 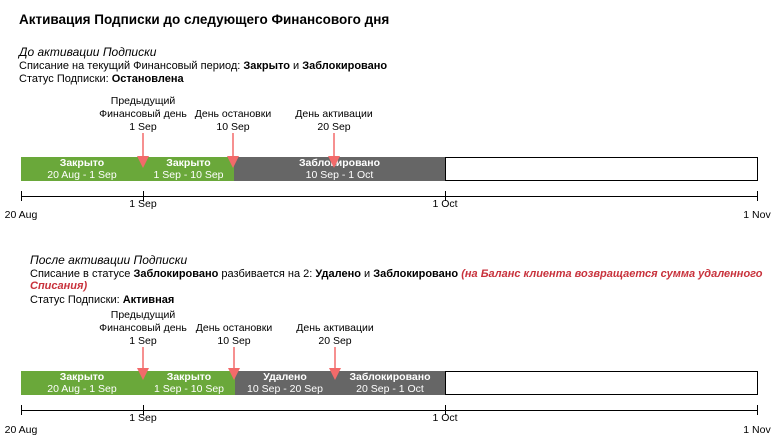 I want to click on before-ann-prev-2: Финансовый день, so click(x=143, y=114).